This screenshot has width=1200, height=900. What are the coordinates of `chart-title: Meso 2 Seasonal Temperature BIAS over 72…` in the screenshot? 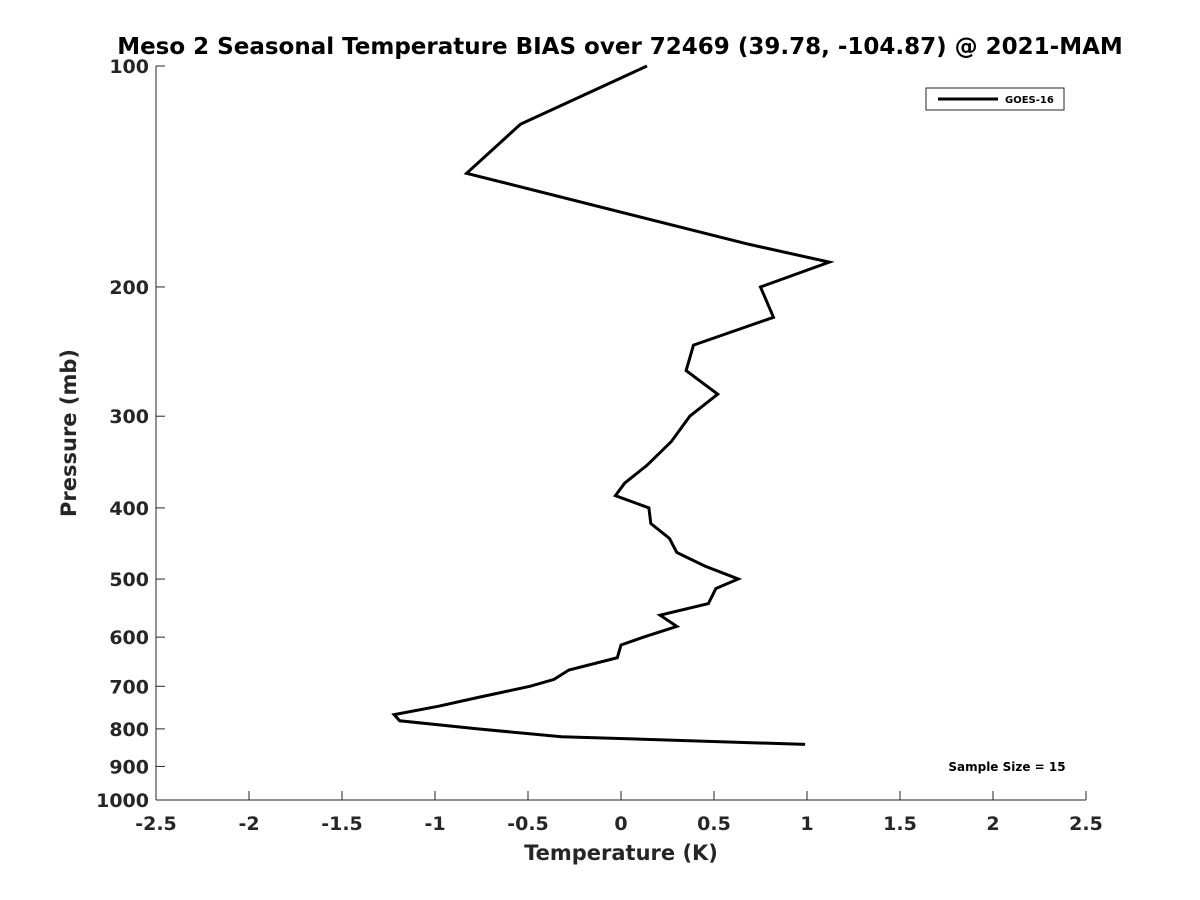 It's located at (620, 47).